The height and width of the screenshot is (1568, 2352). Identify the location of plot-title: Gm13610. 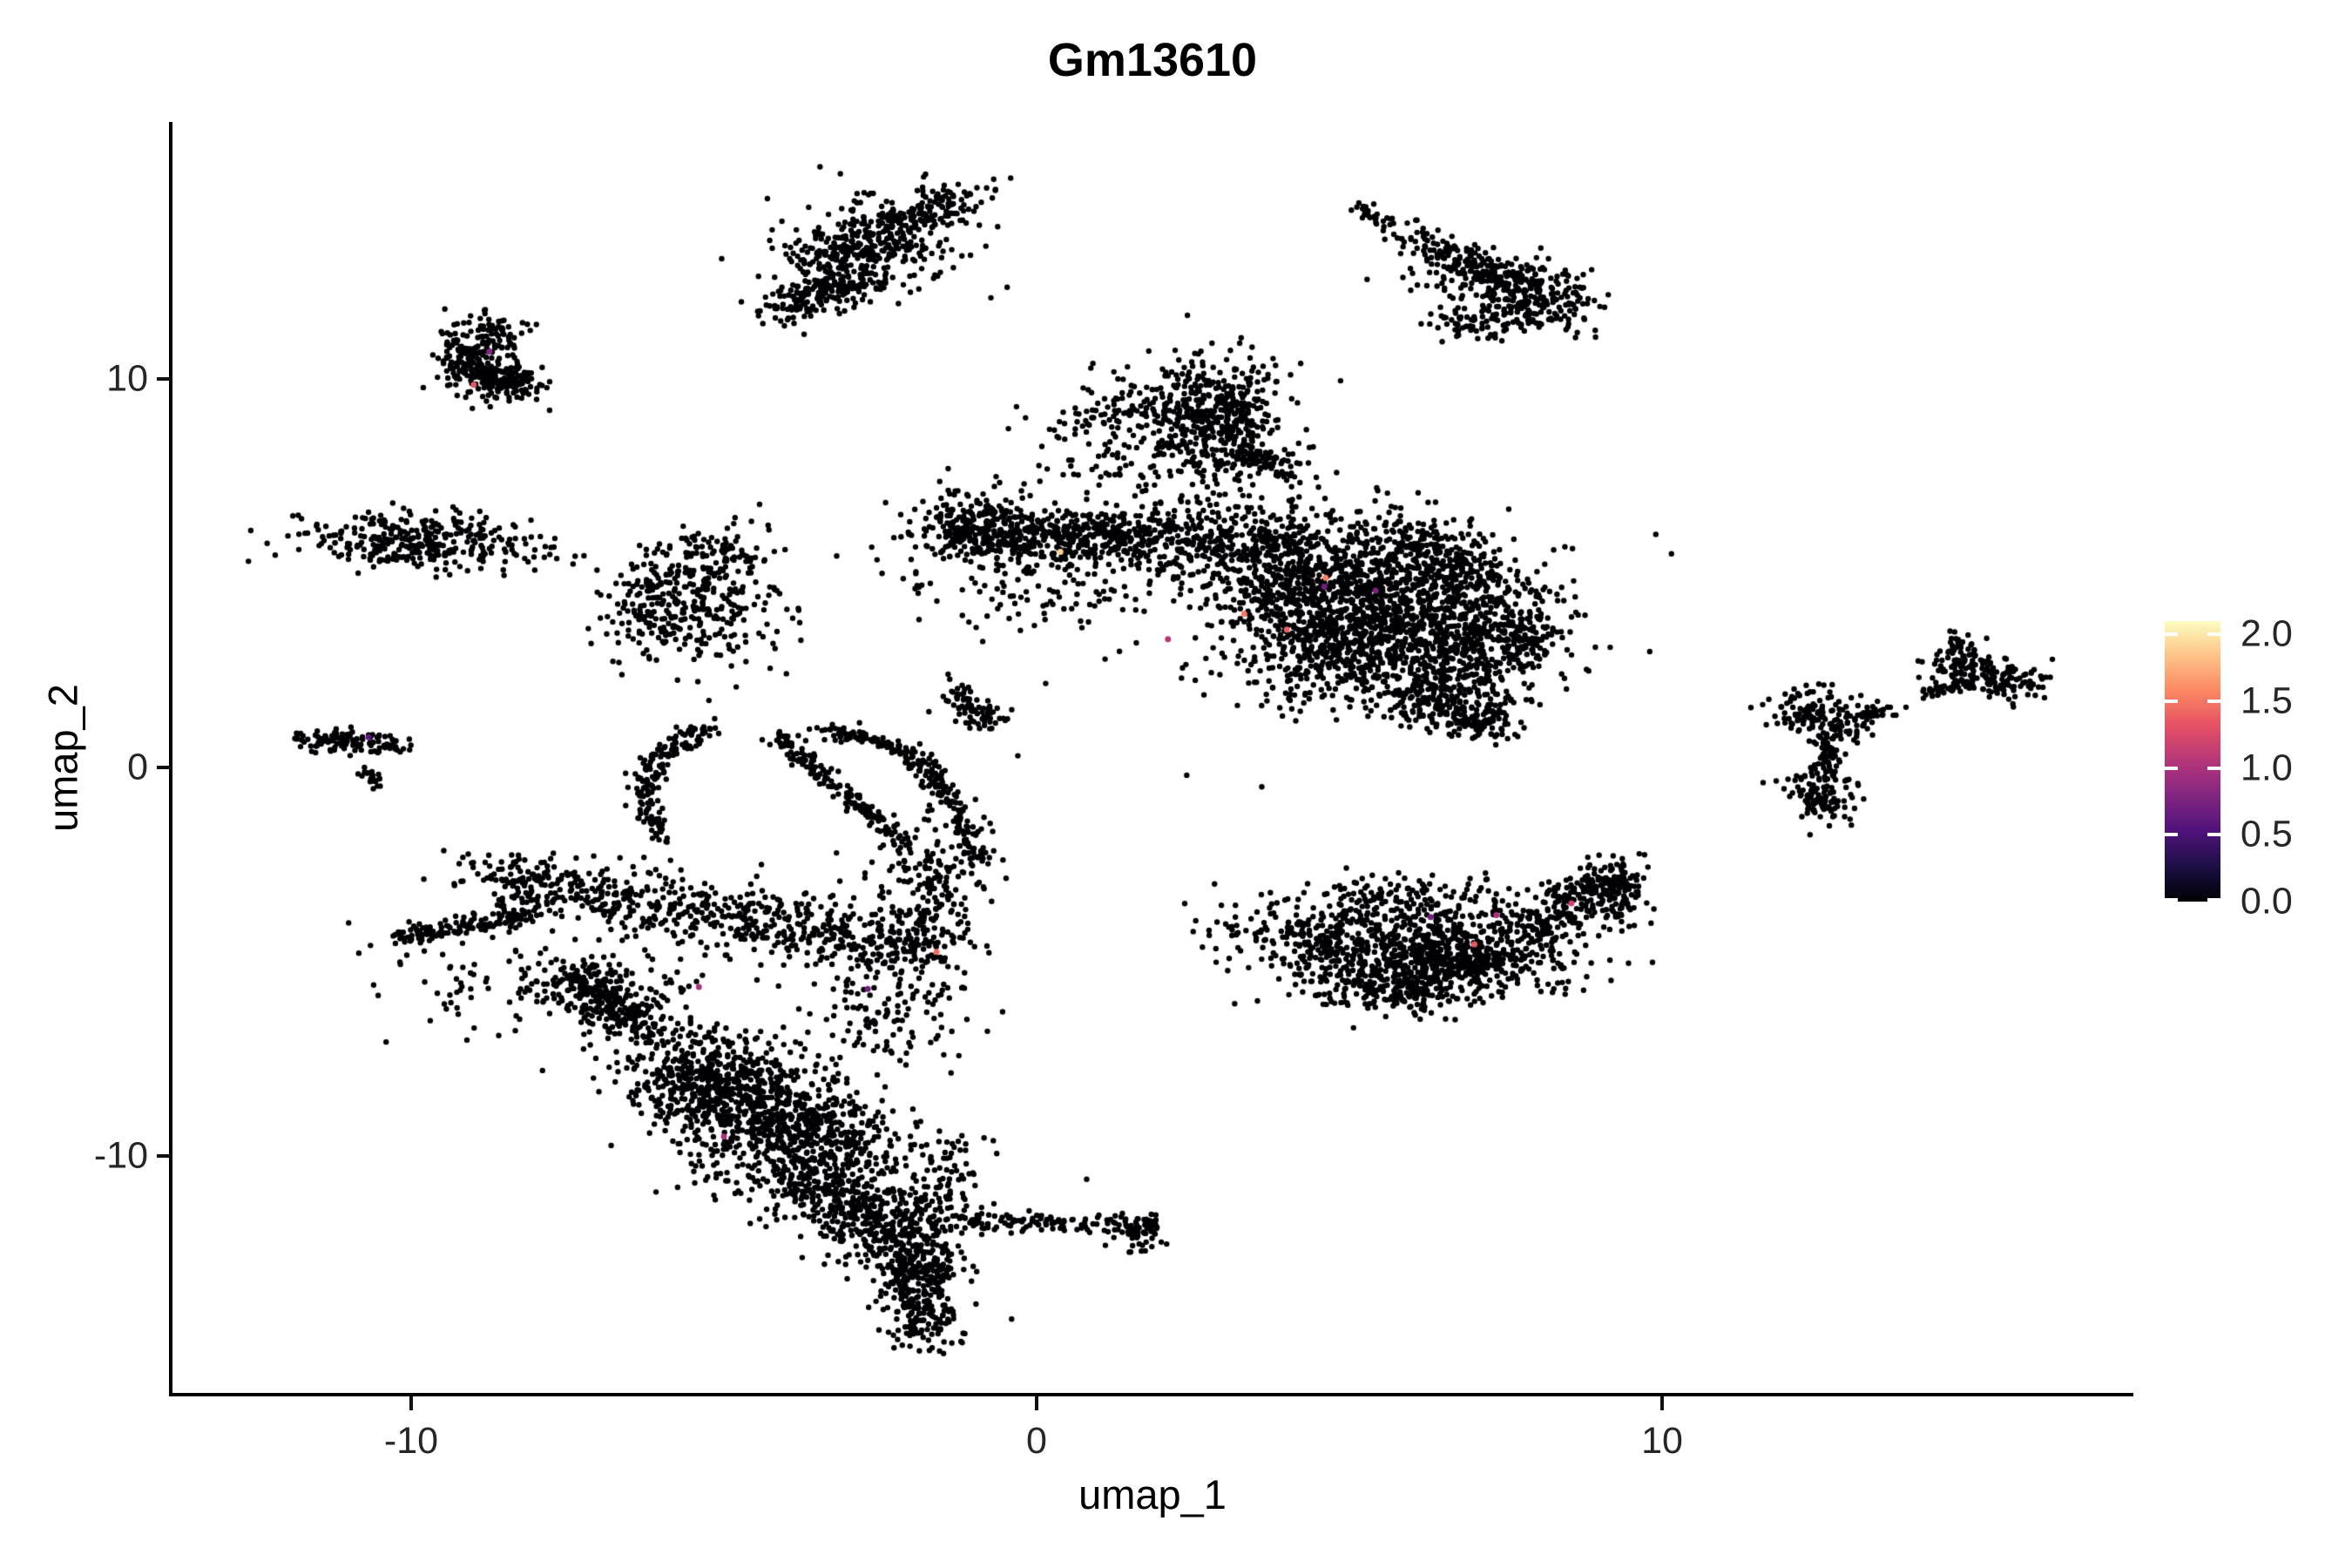
(1152, 60).